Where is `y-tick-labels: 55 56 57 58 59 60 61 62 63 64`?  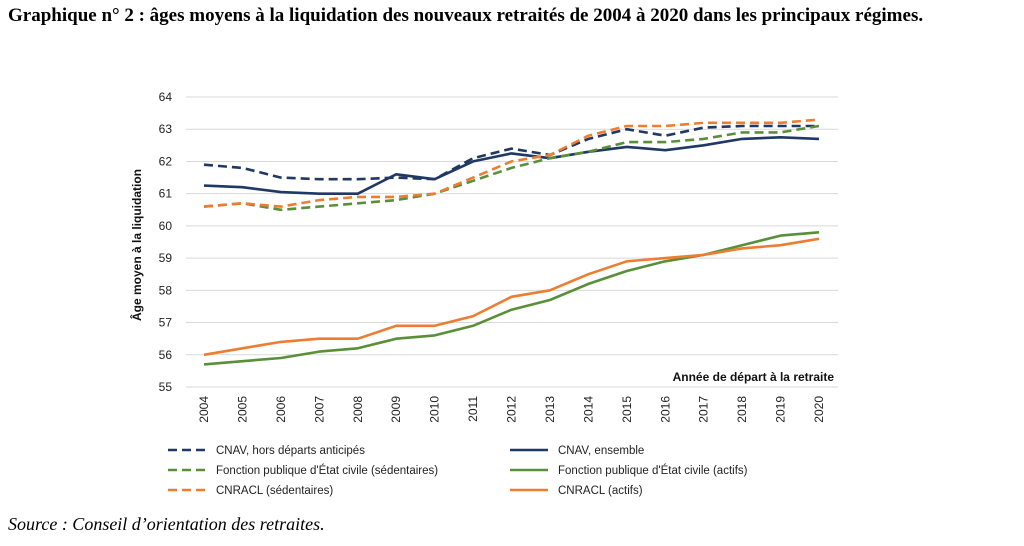
y-tick-labels: 55 56 57 58 59 60 61 62 63 64 is located at coordinates (166, 242).